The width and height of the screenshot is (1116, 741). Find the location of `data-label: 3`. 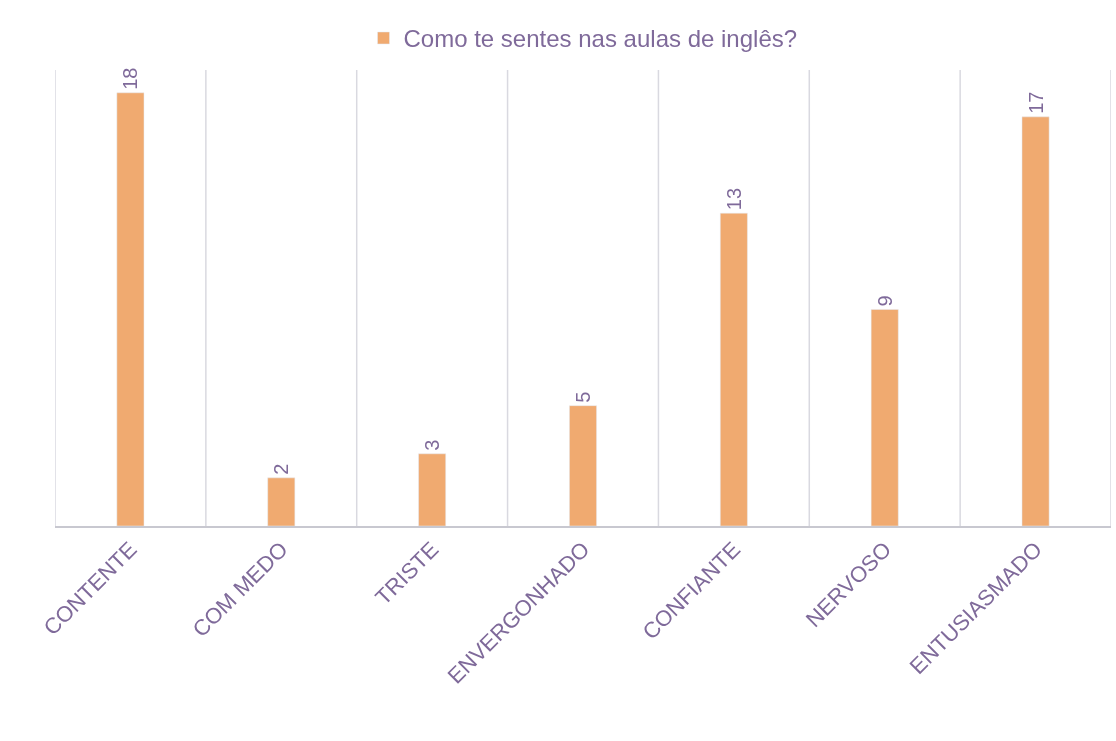

data-label: 3 is located at coordinates (432, 445).